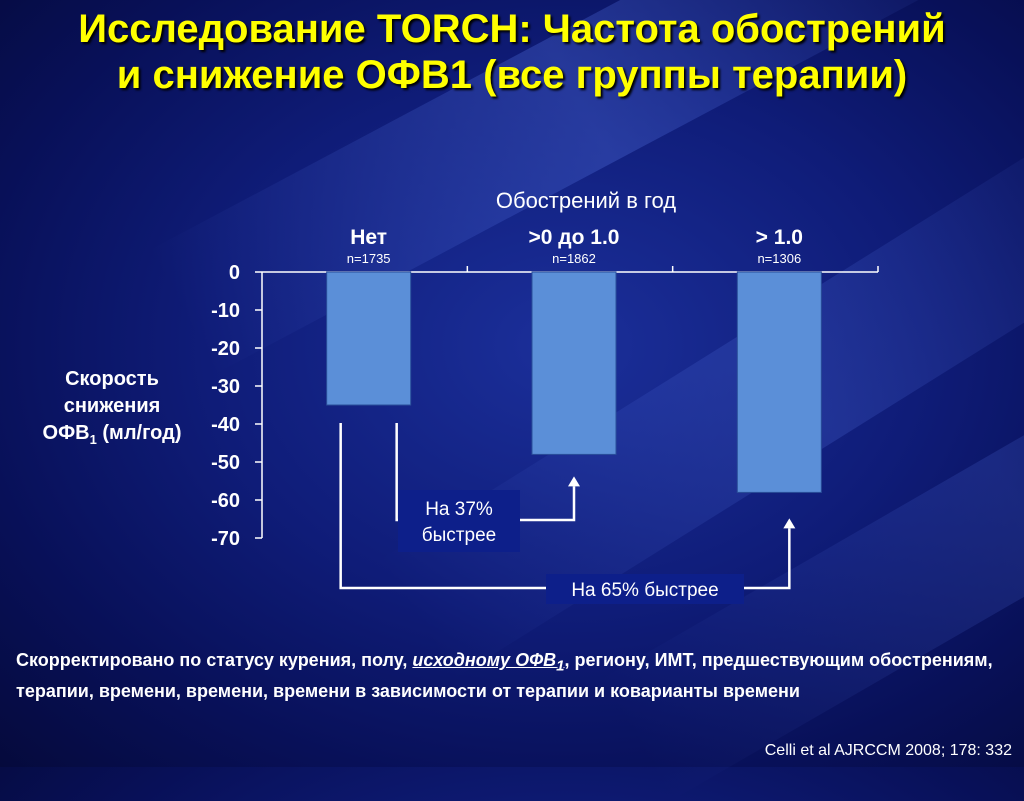 This screenshot has width=1024, height=801. Describe the element at coordinates (234, 273) in the screenshot. I see `y-tick-label: 0` at that location.